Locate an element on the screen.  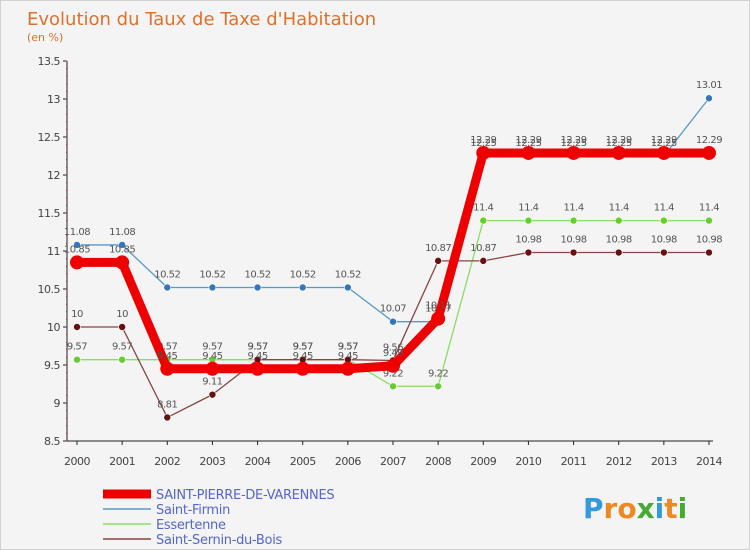
y-tick-label: 12 is located at coordinates (53, 175).